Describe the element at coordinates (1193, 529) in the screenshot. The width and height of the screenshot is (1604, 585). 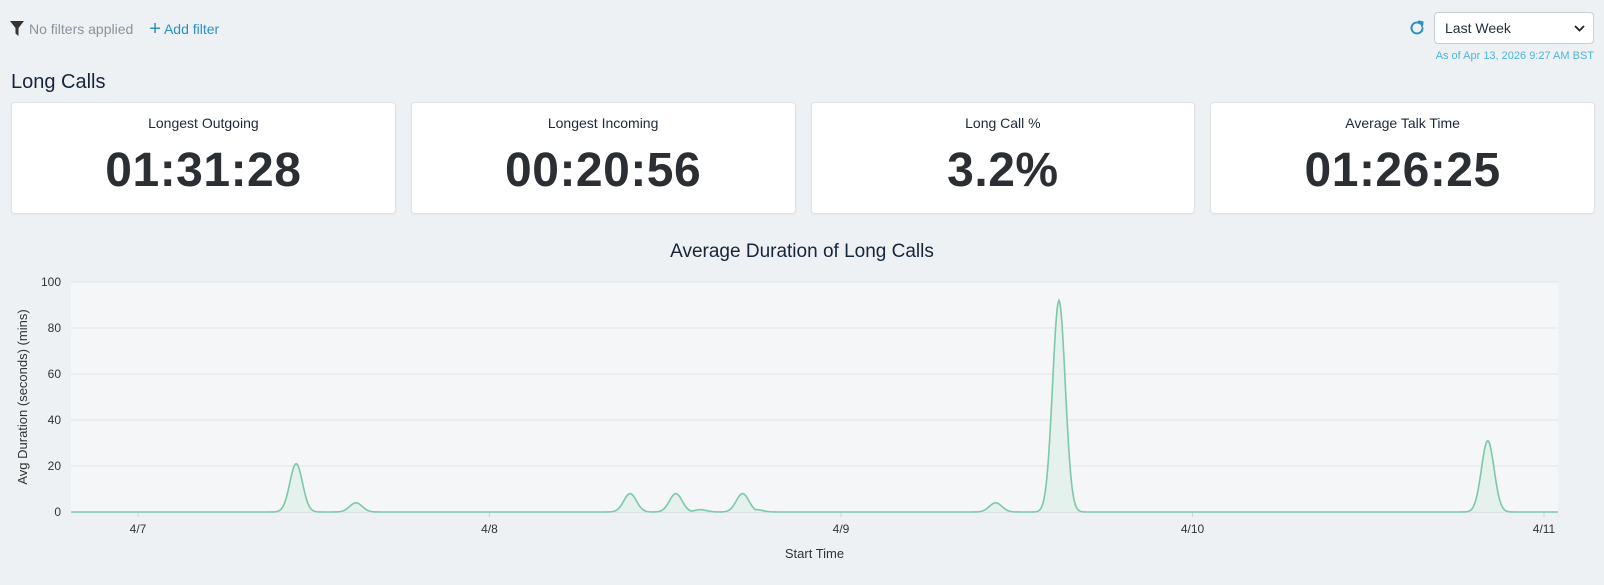
I see `x-tick-label: 4/10` at that location.